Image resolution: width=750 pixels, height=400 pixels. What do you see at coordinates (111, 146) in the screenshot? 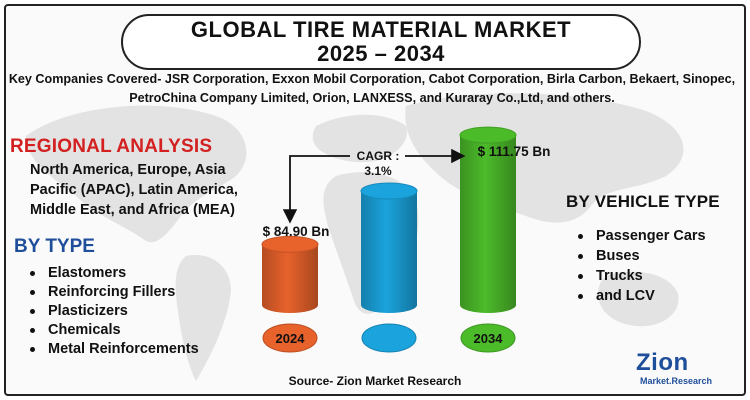
I see `regional-analysis-heading: REGIONAL ANALYSIS` at bounding box center [111, 146].